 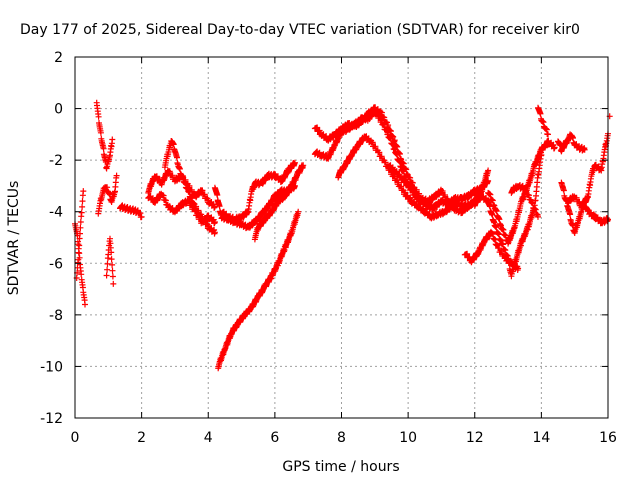 I want to click on y-tick-label: 2, so click(x=58, y=58).